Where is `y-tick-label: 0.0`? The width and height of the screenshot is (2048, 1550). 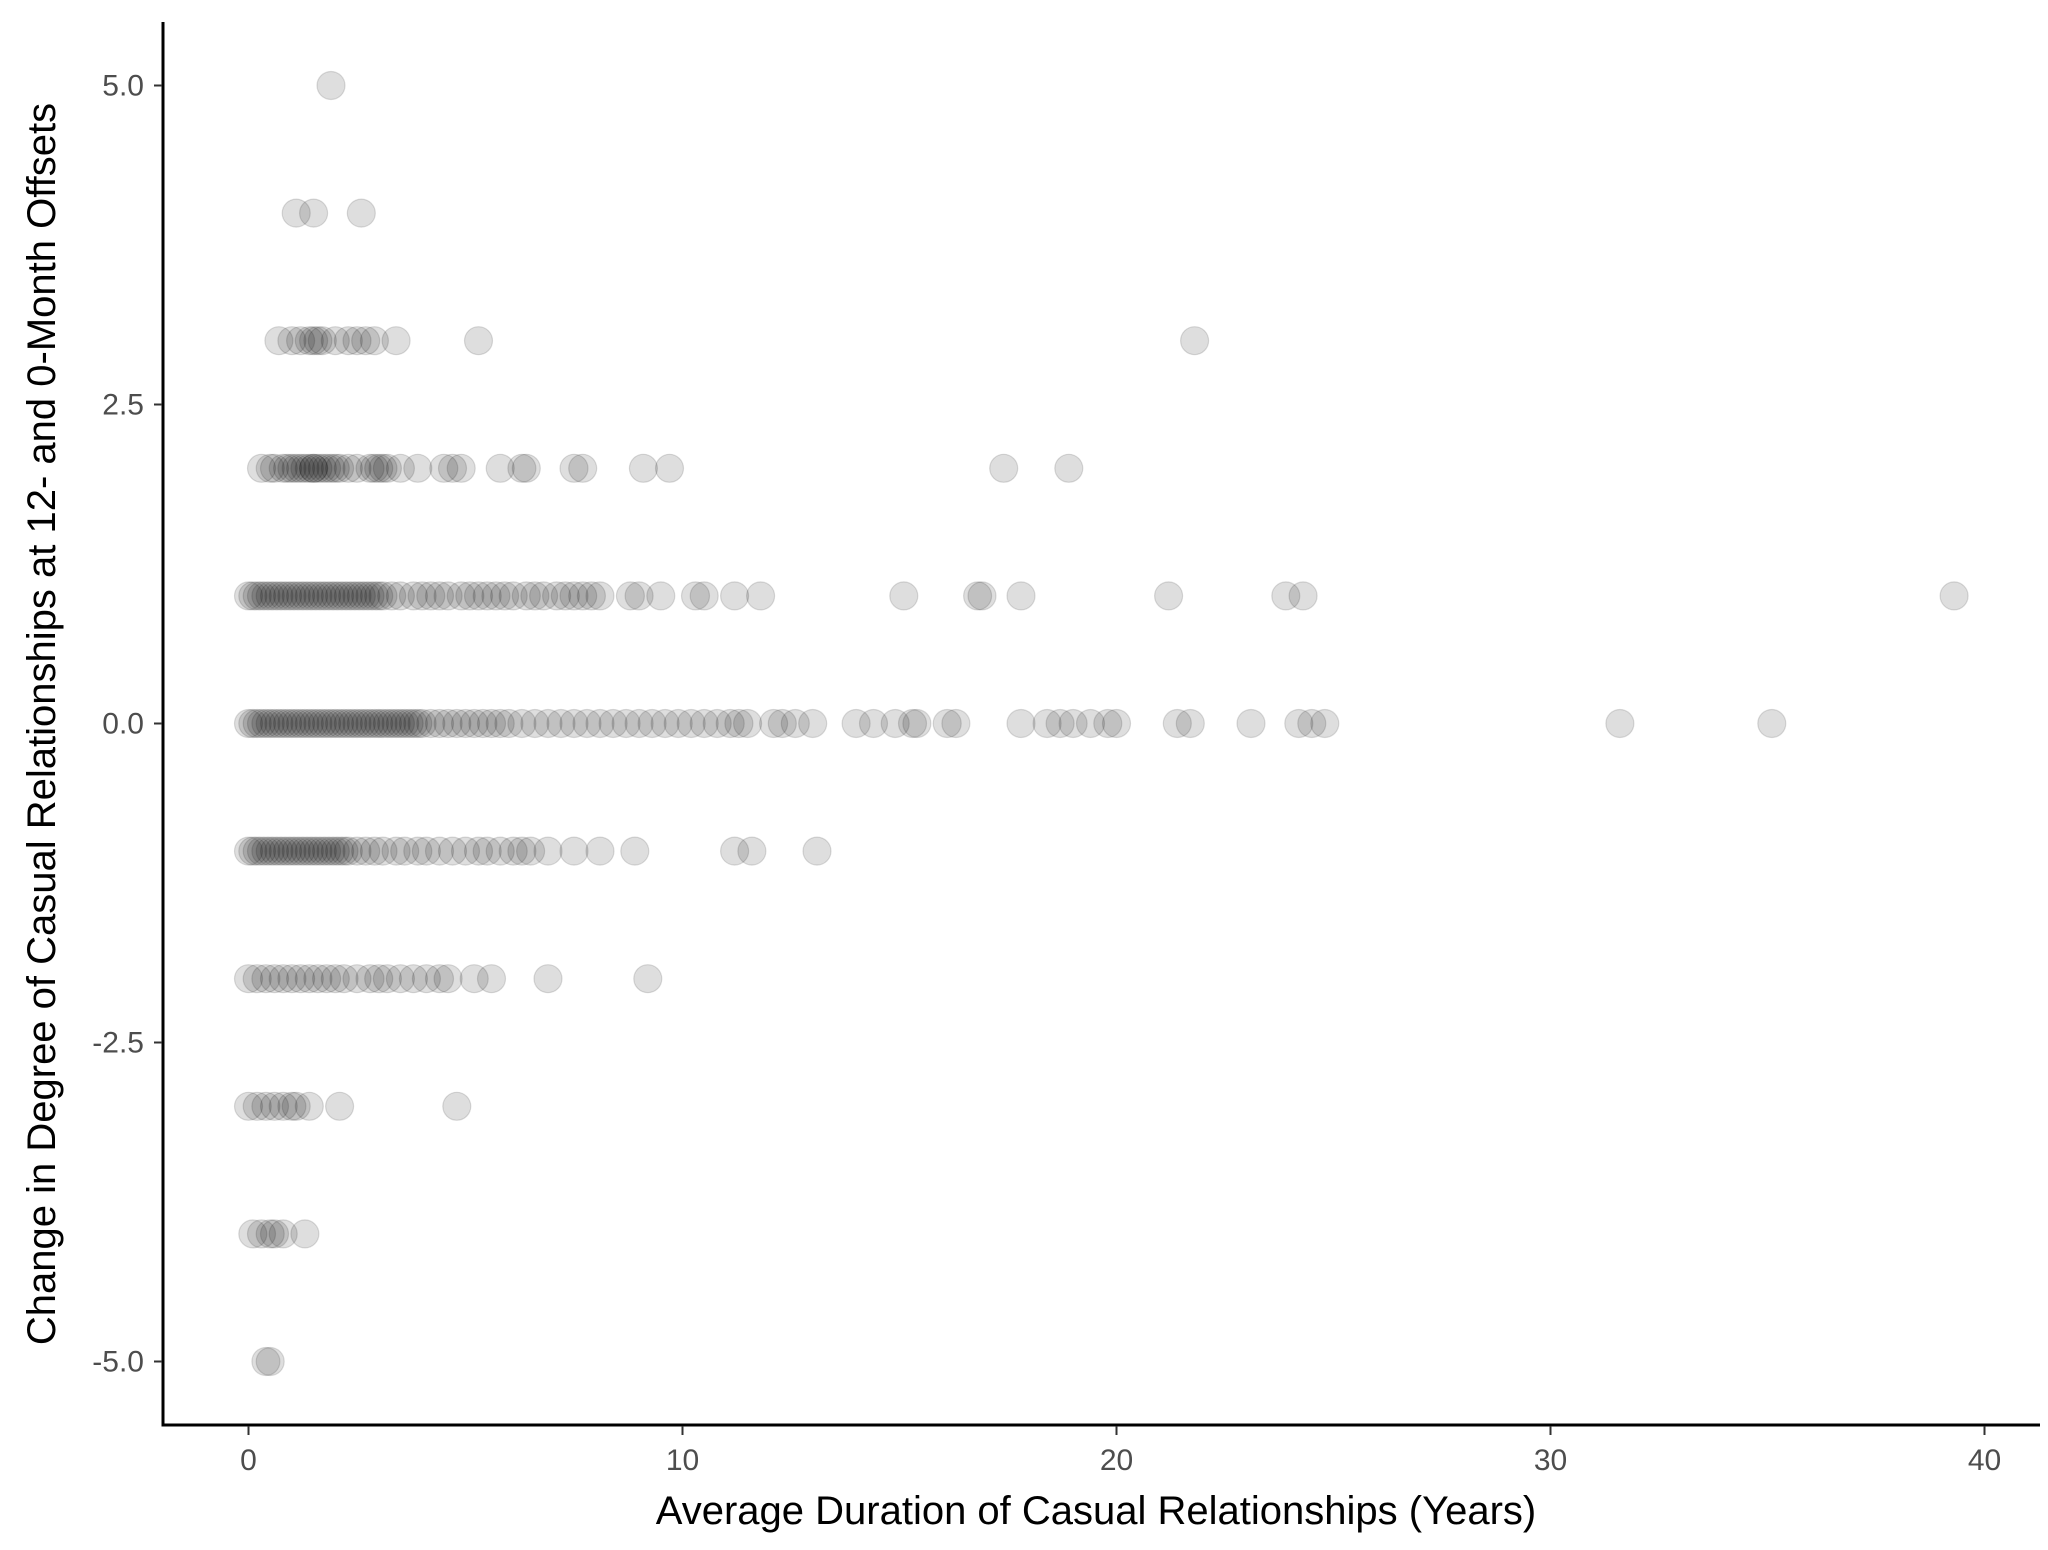
y-tick-label: 0.0 is located at coordinates (123, 724).